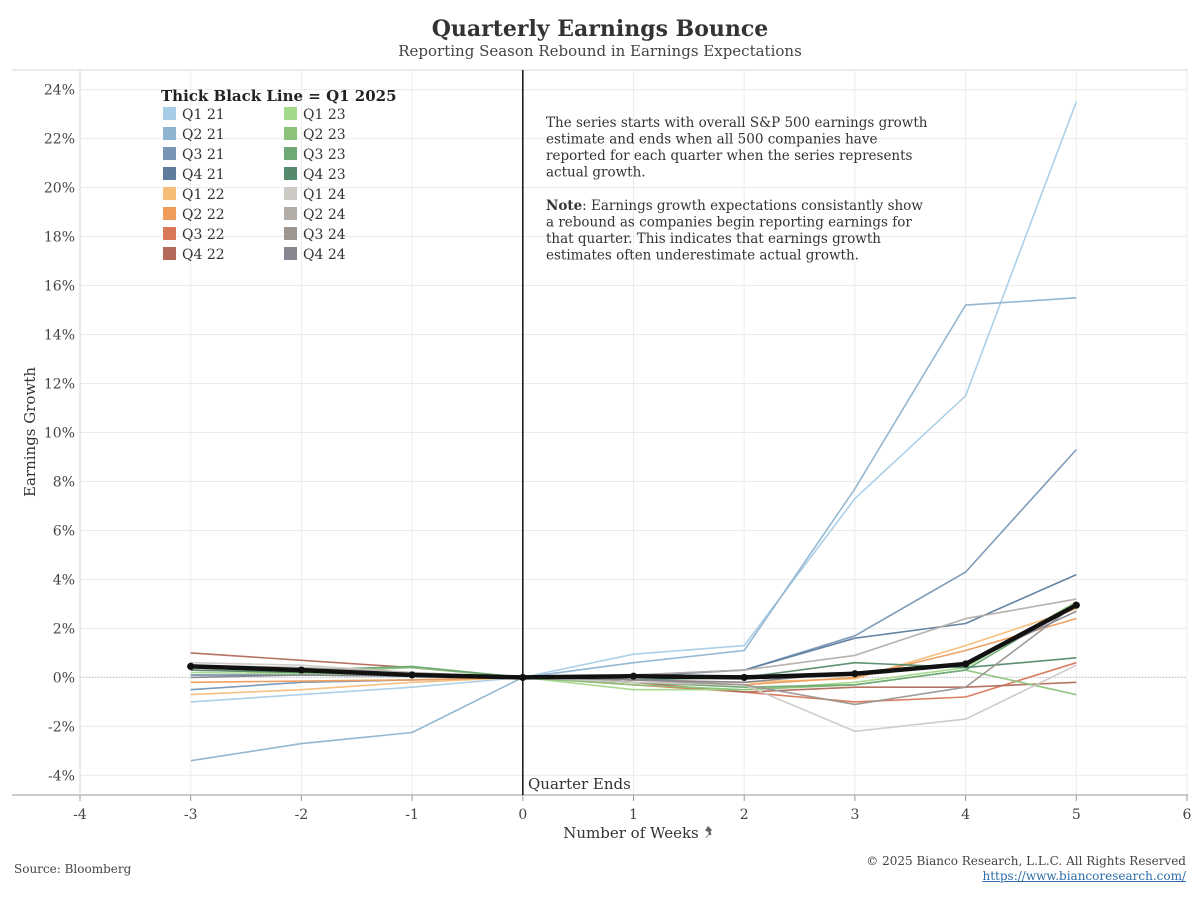  Describe the element at coordinates (324, 215) in the screenshot. I see `legend-label: Q2 24` at that location.